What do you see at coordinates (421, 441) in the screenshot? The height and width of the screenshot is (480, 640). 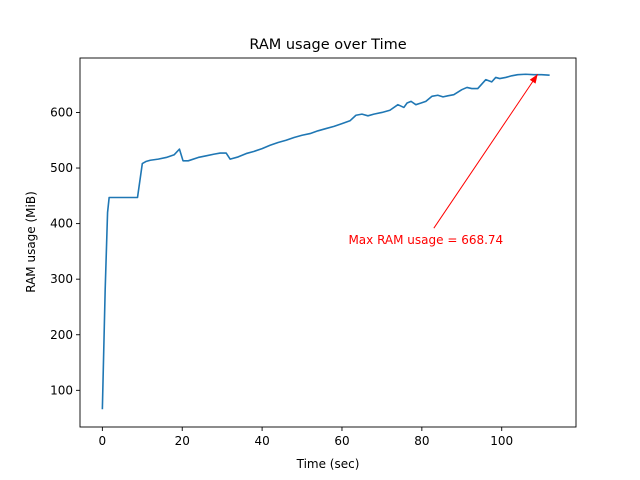 I see `x-tick-label: 80` at bounding box center [421, 441].